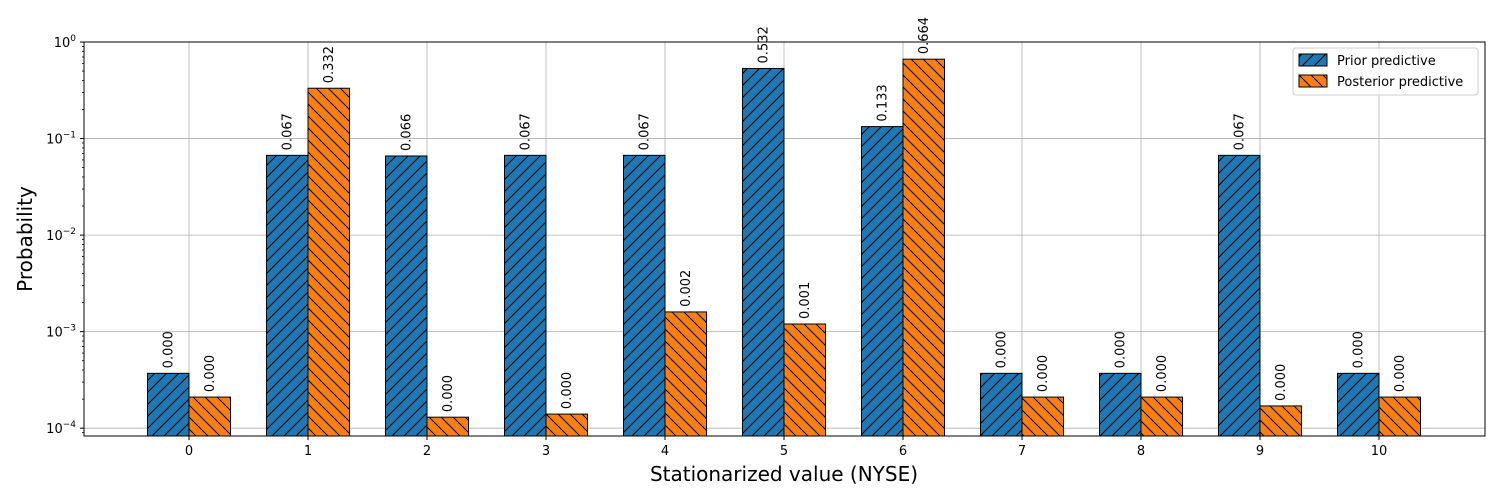 The image size is (1500, 500). Describe the element at coordinates (308, 451) in the screenshot. I see `x-tick-label: 1` at that location.